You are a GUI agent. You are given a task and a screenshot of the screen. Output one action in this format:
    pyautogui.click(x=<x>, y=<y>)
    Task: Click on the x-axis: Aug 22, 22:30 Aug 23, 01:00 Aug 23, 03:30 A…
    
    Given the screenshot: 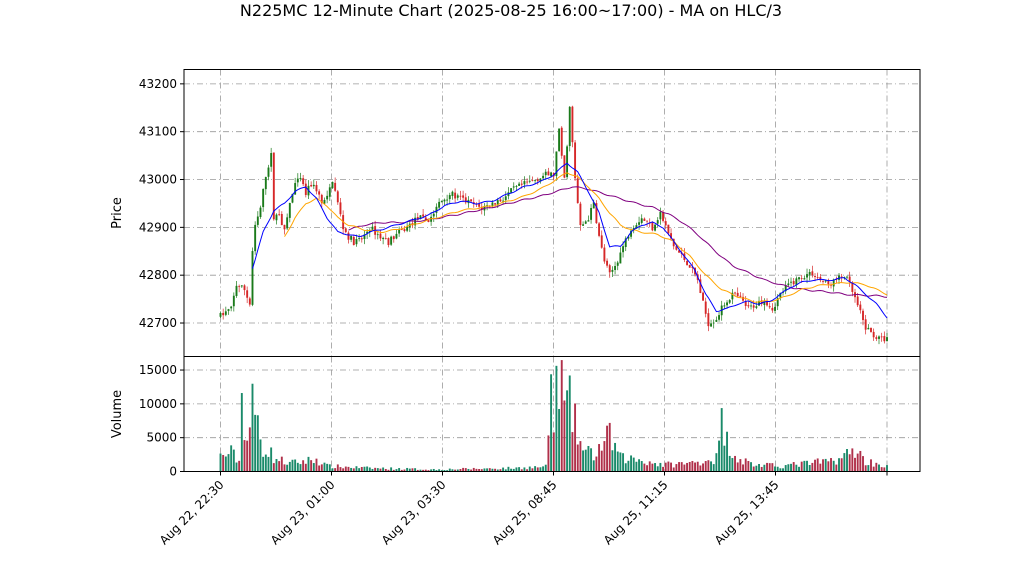 What is the action you would take?
    pyautogui.click(x=522, y=509)
    